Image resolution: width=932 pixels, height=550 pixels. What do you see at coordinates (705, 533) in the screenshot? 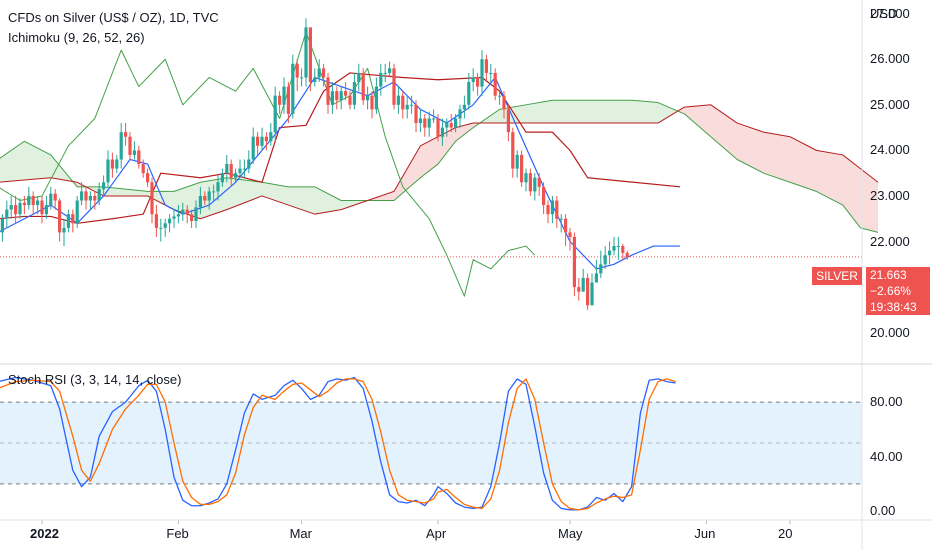
I see `time-tick-label: Jun` at bounding box center [705, 533].